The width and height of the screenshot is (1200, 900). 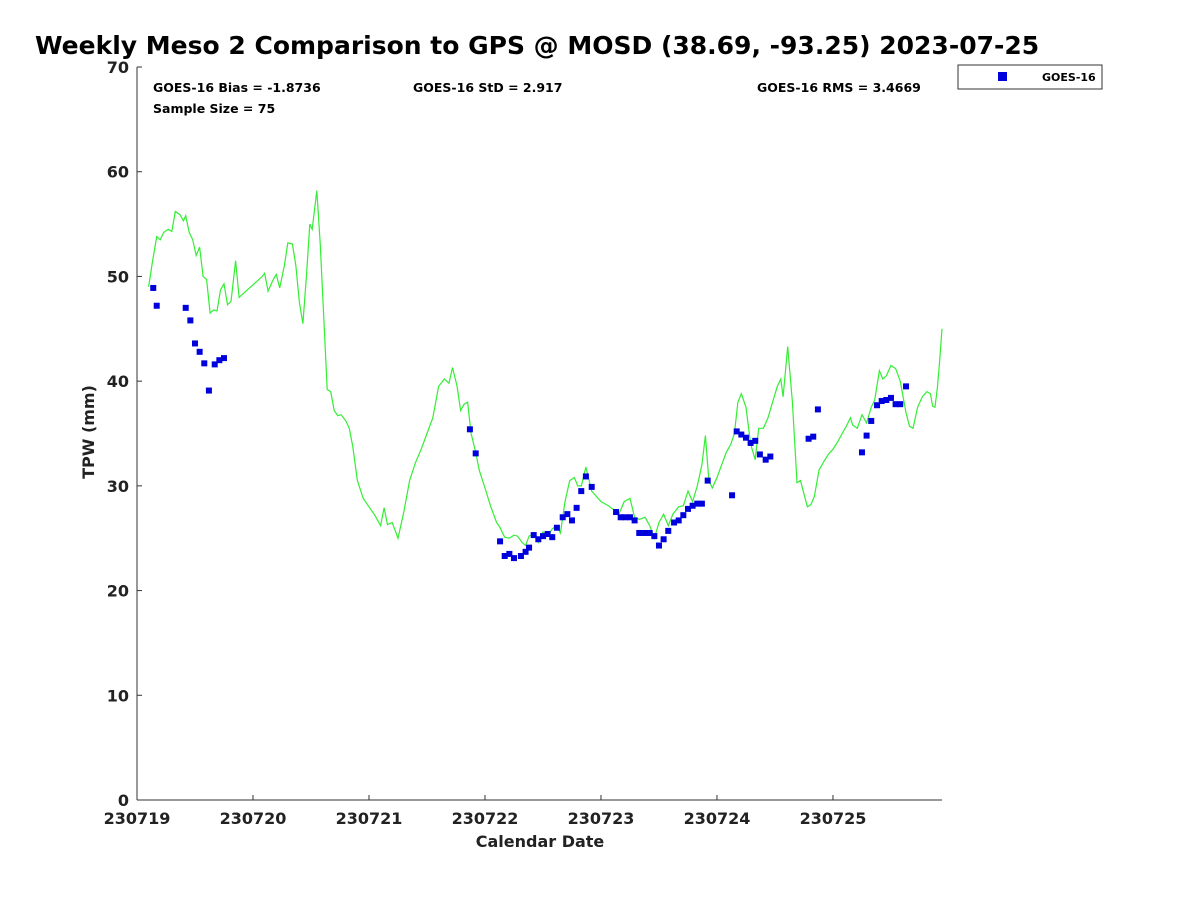 What do you see at coordinates (540, 841) in the screenshot?
I see `x-axis-label: Calendar Date` at bounding box center [540, 841].